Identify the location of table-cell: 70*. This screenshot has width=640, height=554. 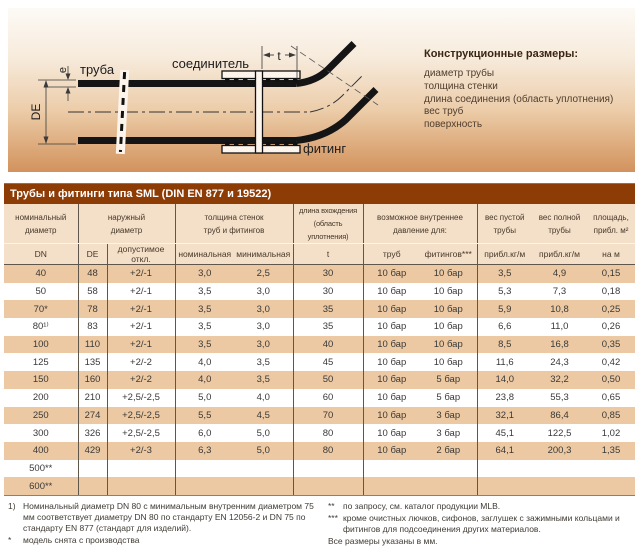
(41, 309).